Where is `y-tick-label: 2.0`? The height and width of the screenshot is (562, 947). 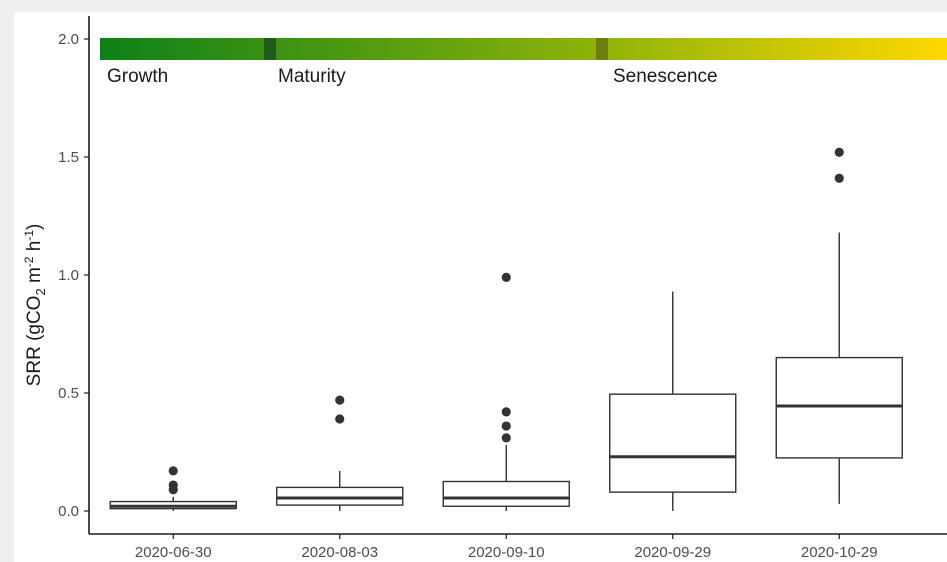
y-tick-label: 2.0 is located at coordinates (68, 39).